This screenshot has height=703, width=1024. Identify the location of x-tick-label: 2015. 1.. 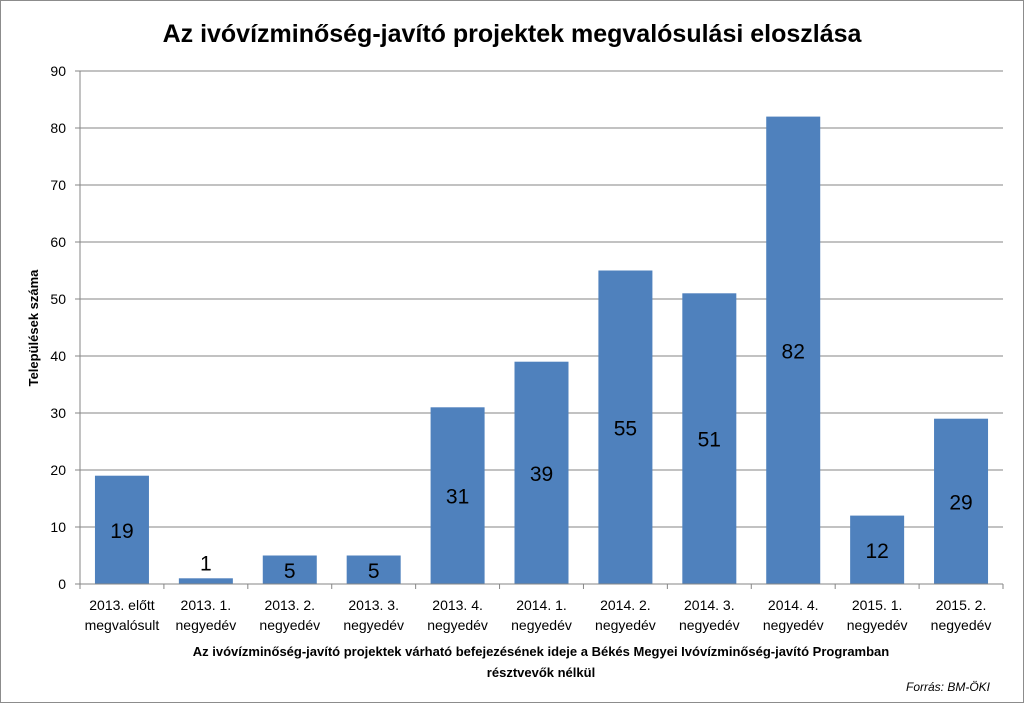
(877, 605).